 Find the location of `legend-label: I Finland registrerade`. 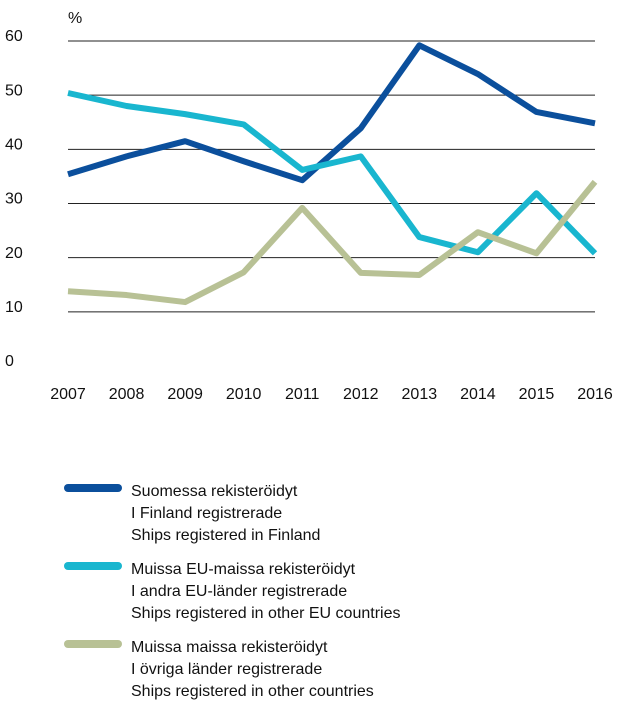

legend-label: I Finland registrerade is located at coordinates (206, 513).